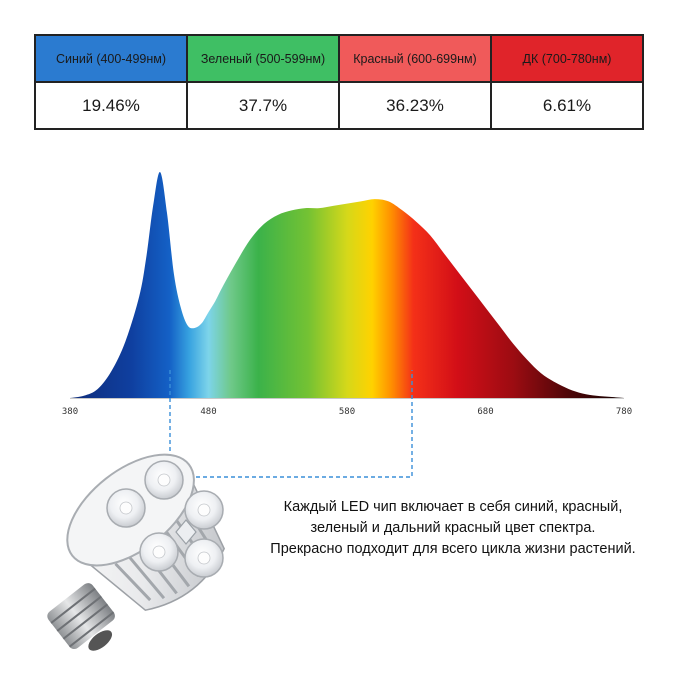 This screenshot has width=679, height=679. I want to click on x-tick-label: 780, so click(624, 412).